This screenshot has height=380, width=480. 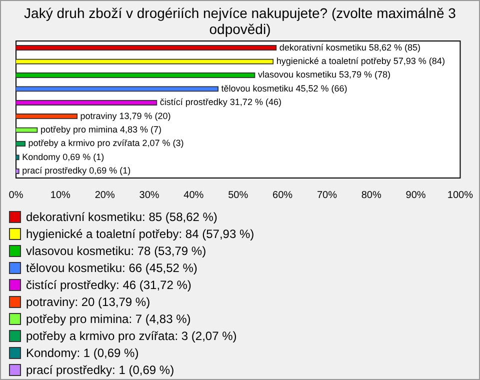 What do you see at coordinates (284, 88) in the screenshot?
I see `category-label: tělovou kosmetiku 45,52 % (66)` at bounding box center [284, 88].